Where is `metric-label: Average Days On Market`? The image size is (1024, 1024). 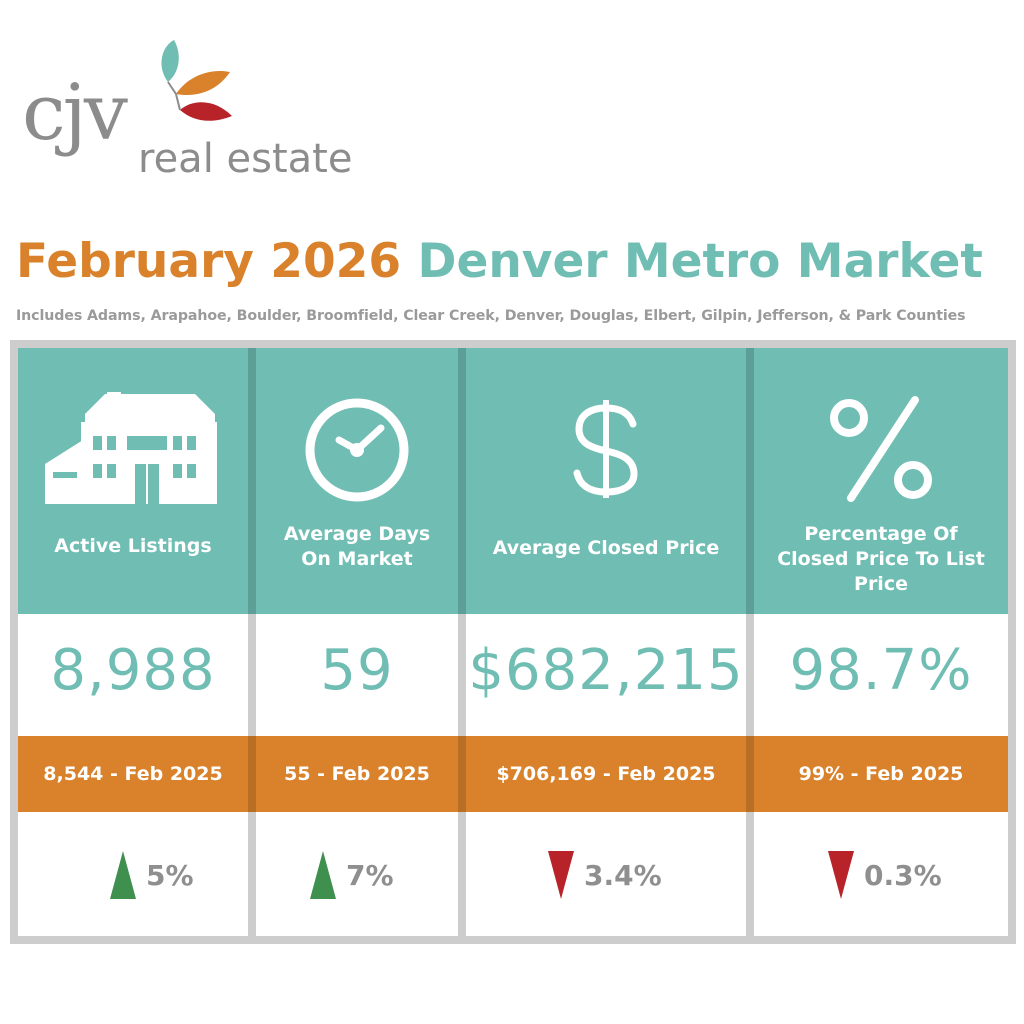
metric-label: Average Days On Market is located at coordinates (357, 546).